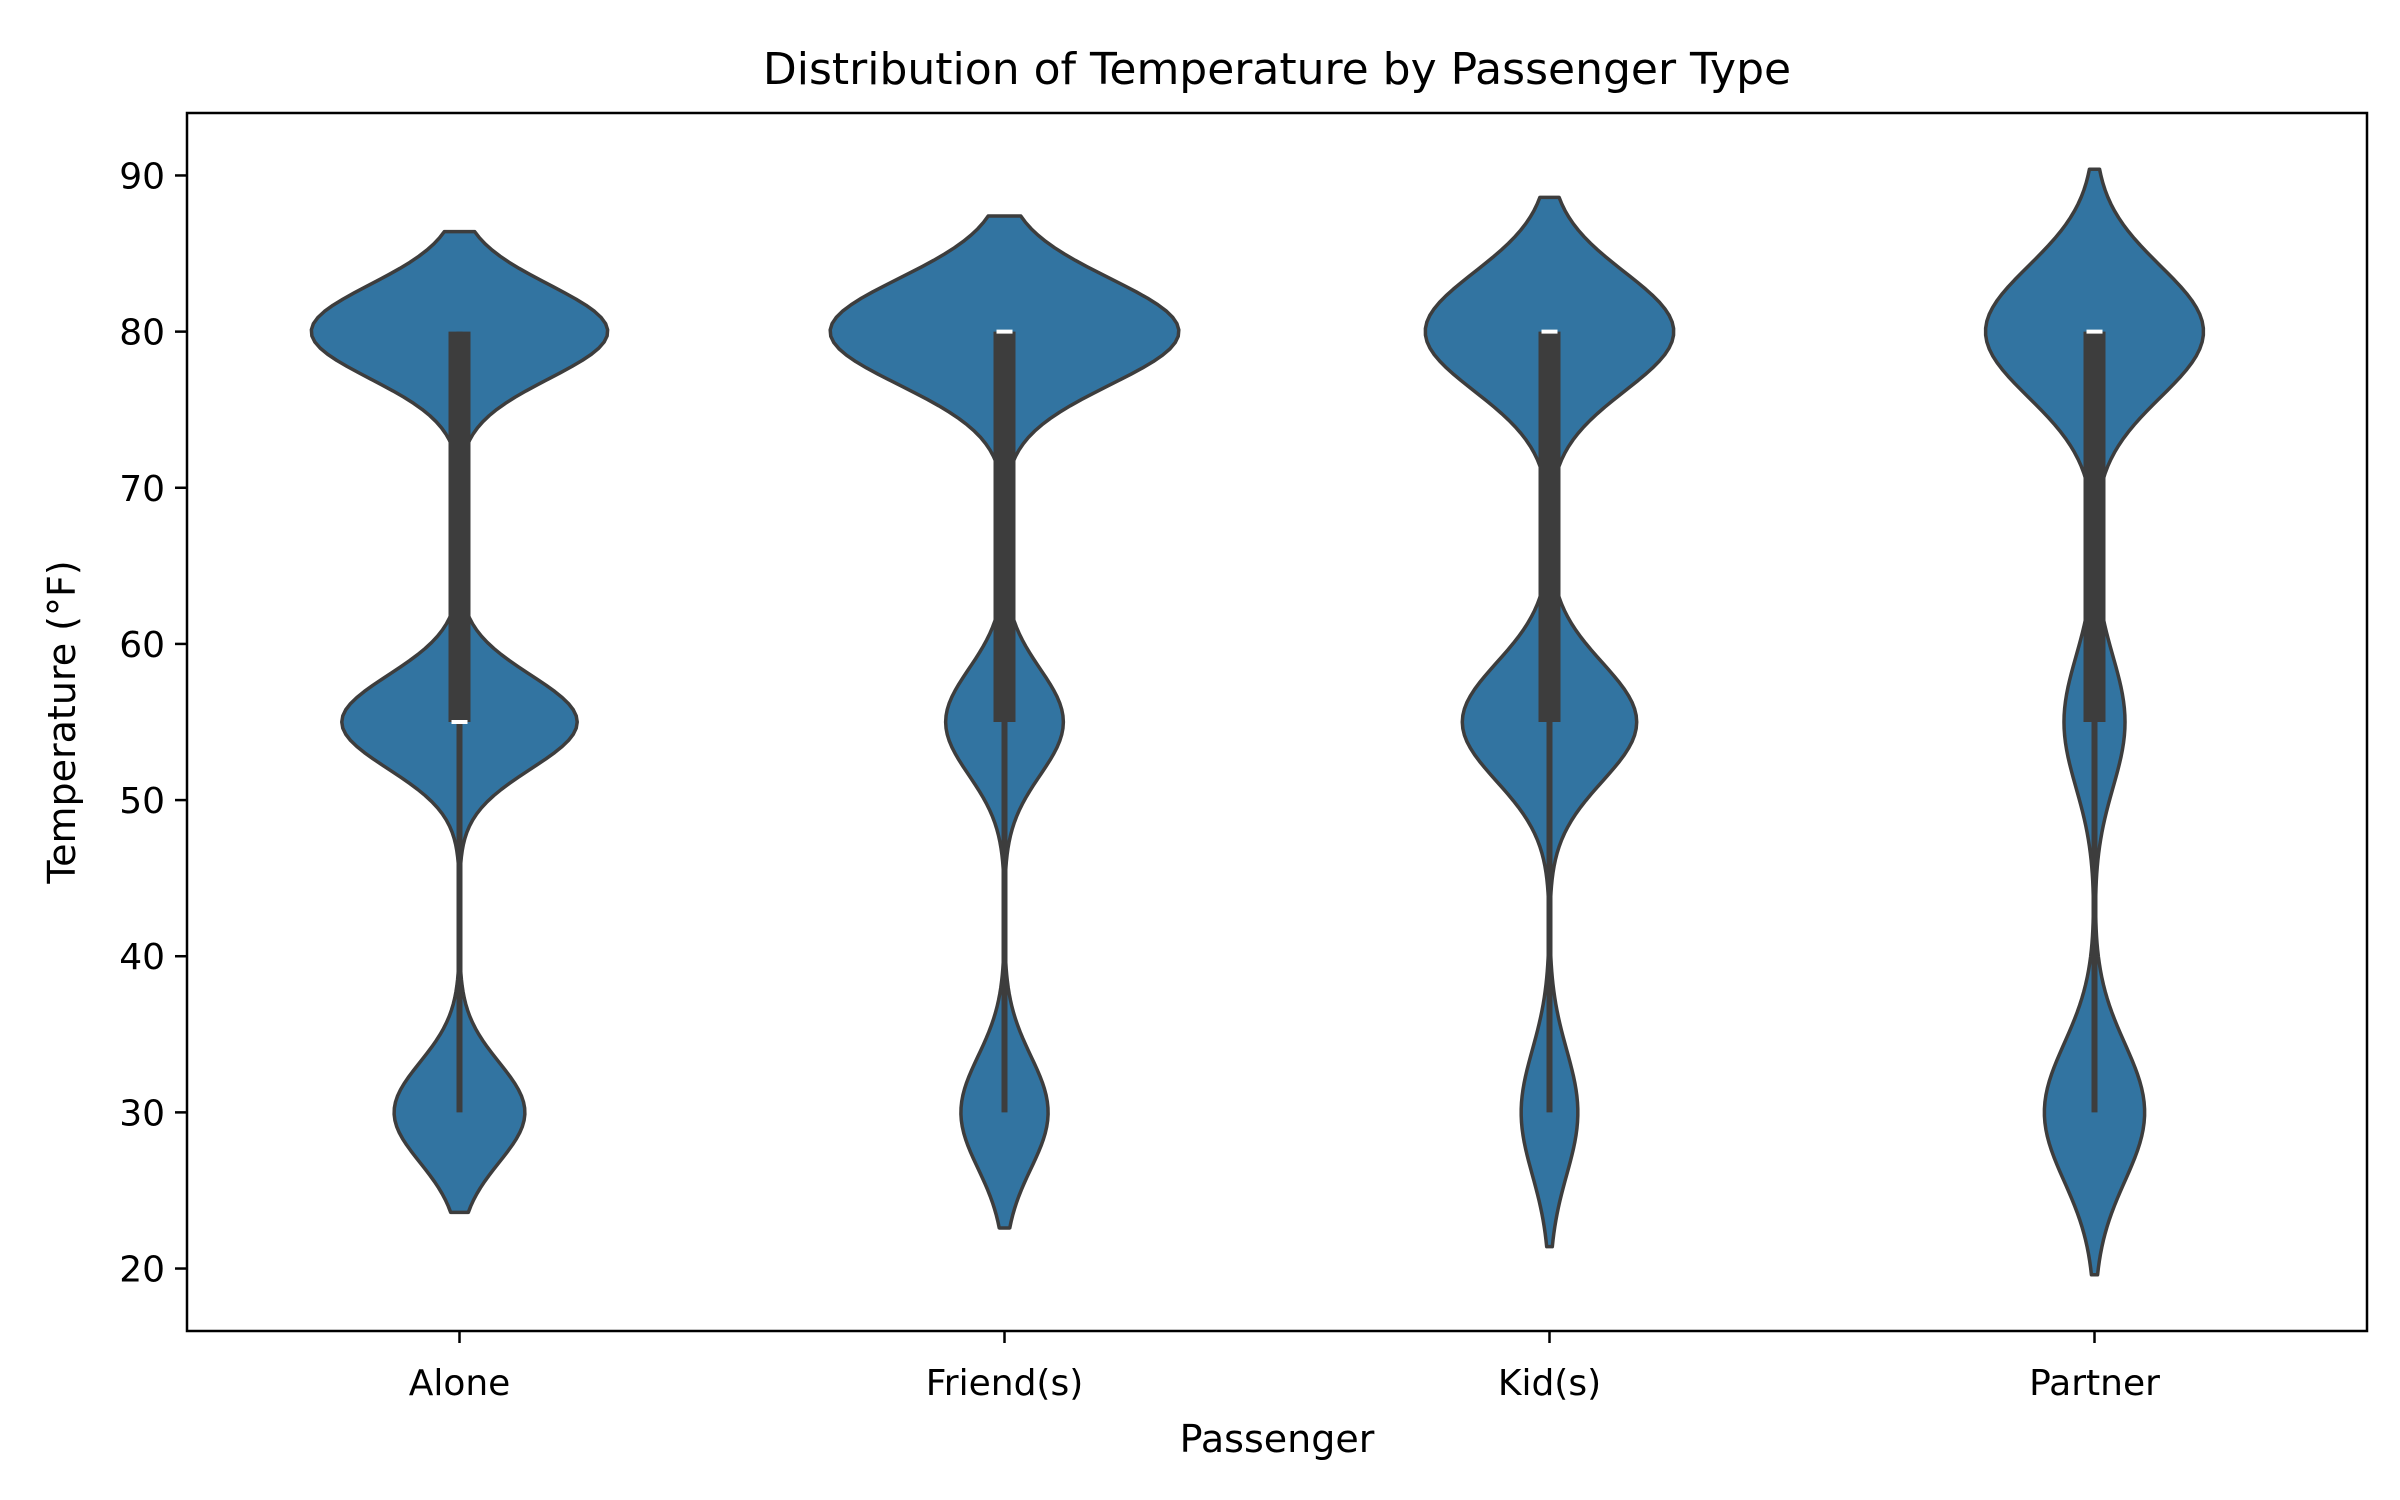 The width and height of the screenshot is (2400, 1500). Describe the element at coordinates (1549, 526) in the screenshot. I see `iqr-box-kid-s` at that location.